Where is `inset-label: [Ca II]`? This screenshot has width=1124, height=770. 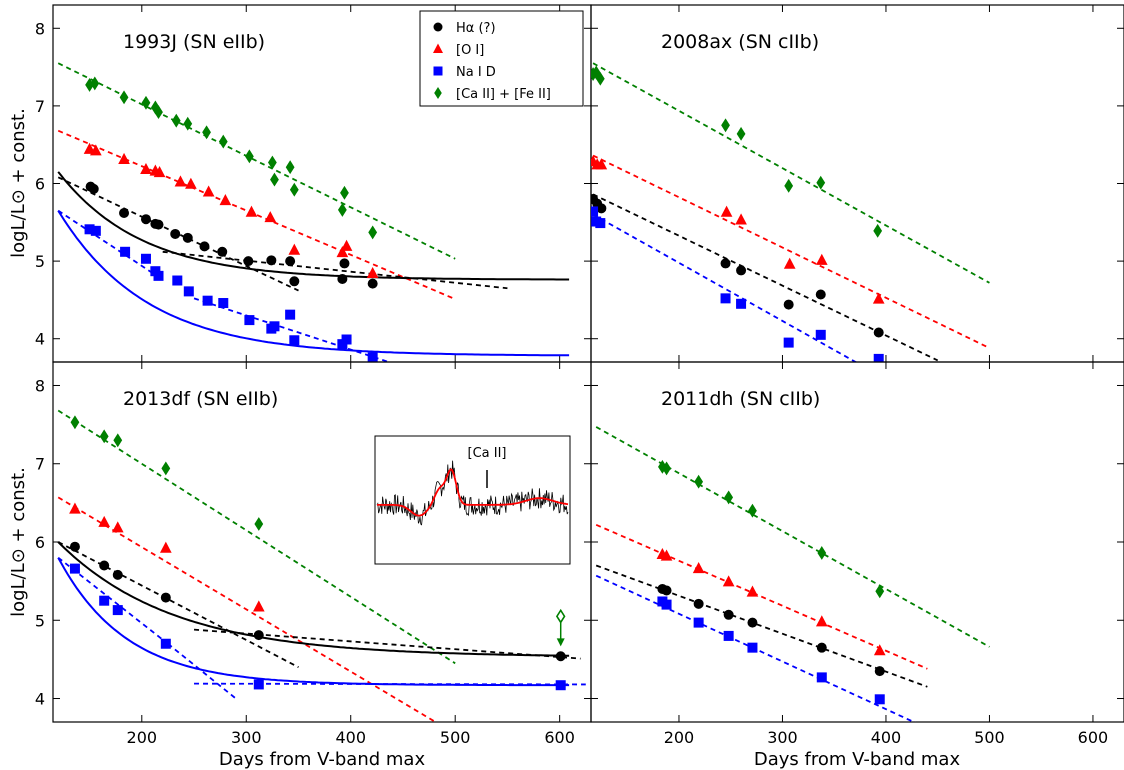
inset-label: [Ca II] is located at coordinates (487, 453).